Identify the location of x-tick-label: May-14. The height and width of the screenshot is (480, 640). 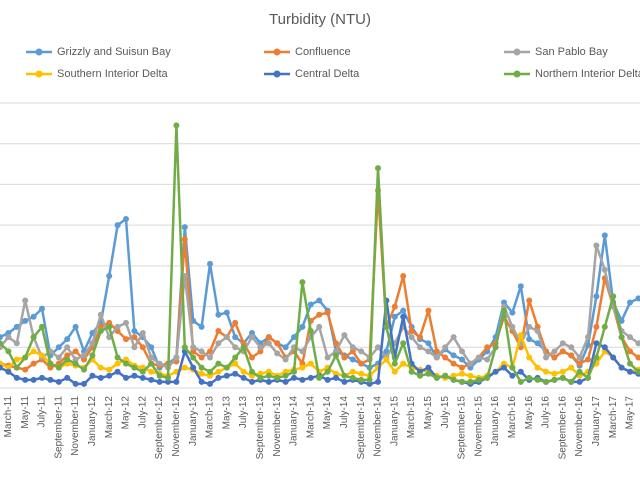
(327, 413).